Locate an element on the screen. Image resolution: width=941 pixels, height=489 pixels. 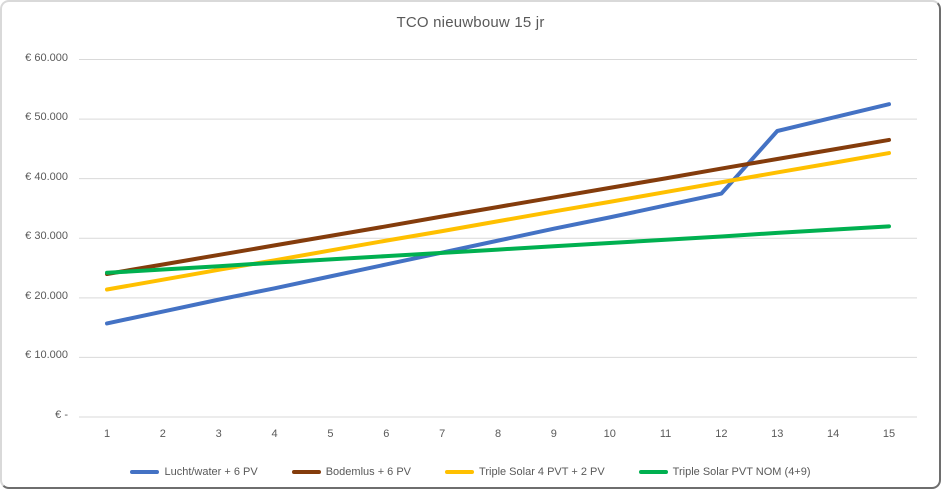
x-axis-tick-label: 1 is located at coordinates (107, 434).